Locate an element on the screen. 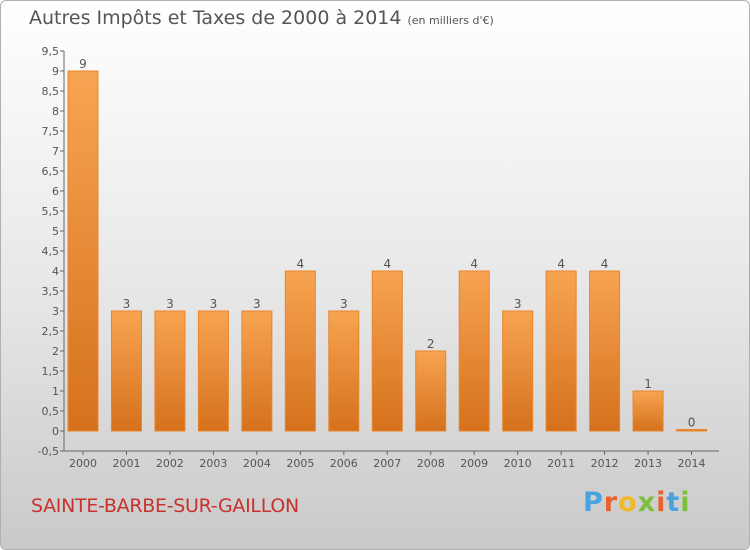  brand-letter: x is located at coordinates (647, 502).